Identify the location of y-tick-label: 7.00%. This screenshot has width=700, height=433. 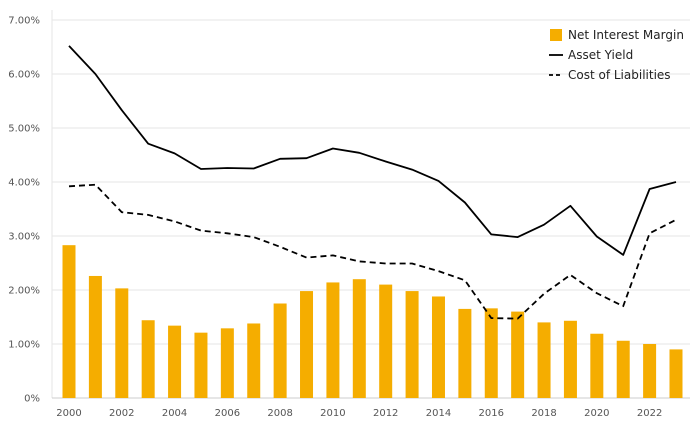
(24, 21).